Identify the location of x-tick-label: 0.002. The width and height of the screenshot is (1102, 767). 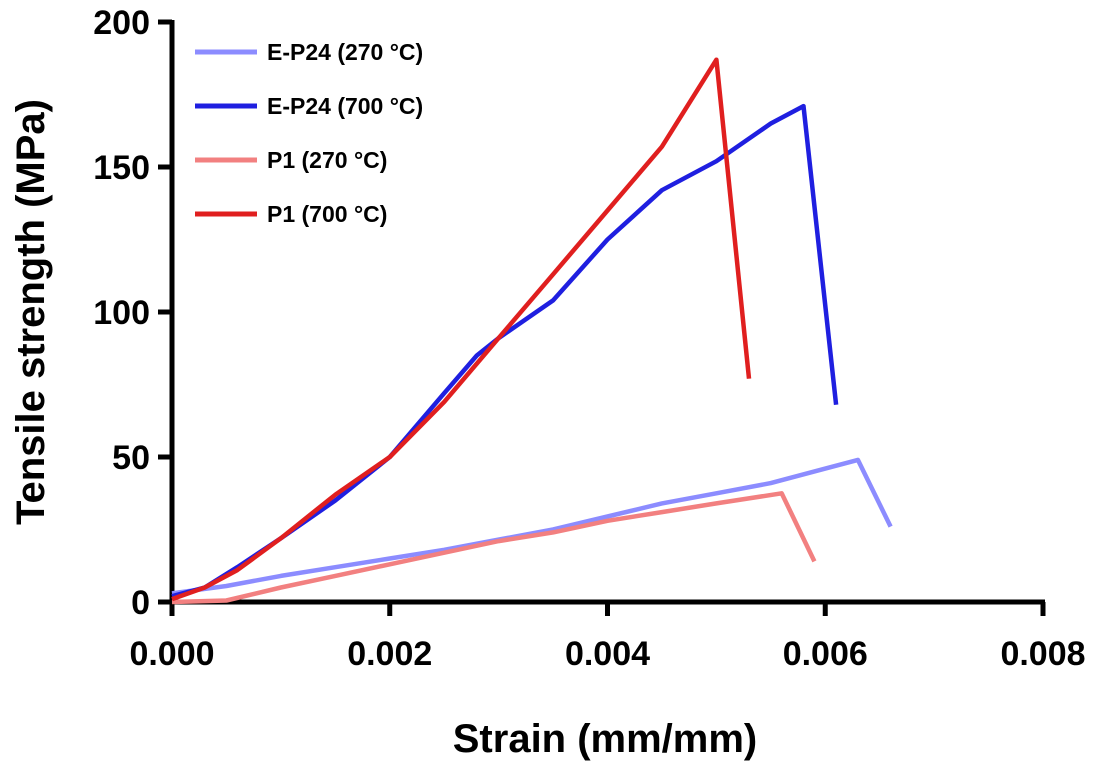
(389, 654).